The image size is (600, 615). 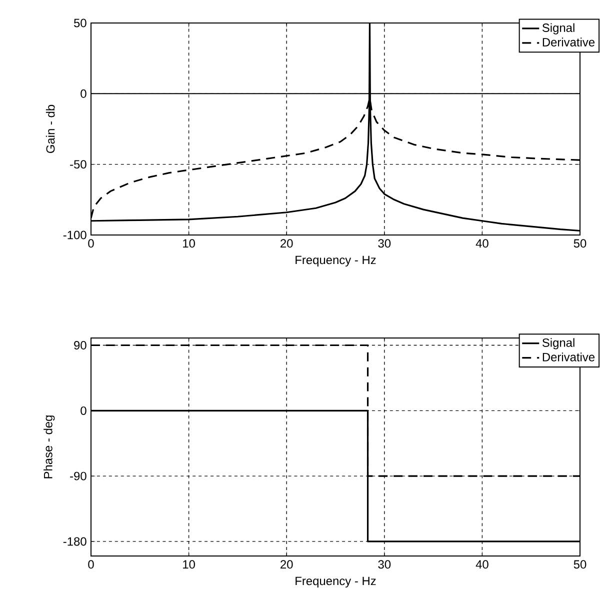 I want to click on y-axis-title: Phase - deg, so click(x=49, y=447).